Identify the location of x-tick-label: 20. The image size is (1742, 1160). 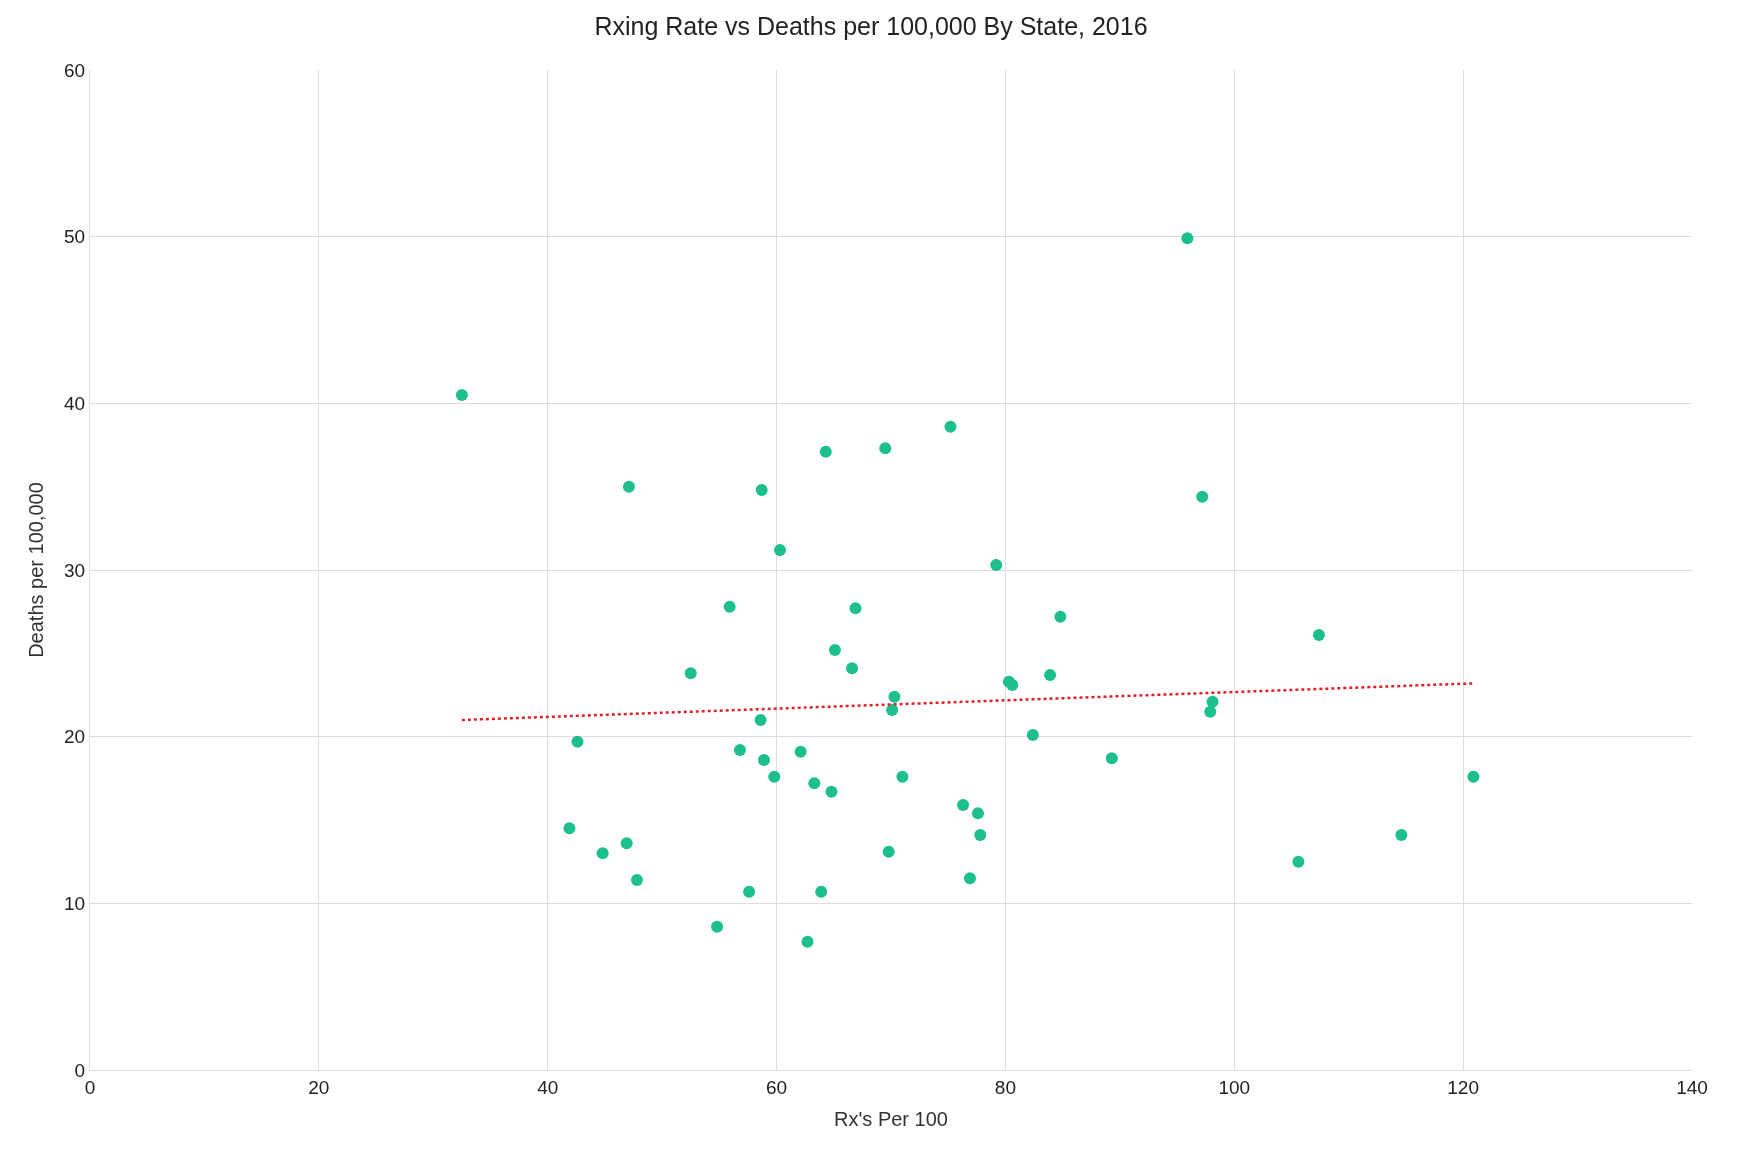
(319, 1087).